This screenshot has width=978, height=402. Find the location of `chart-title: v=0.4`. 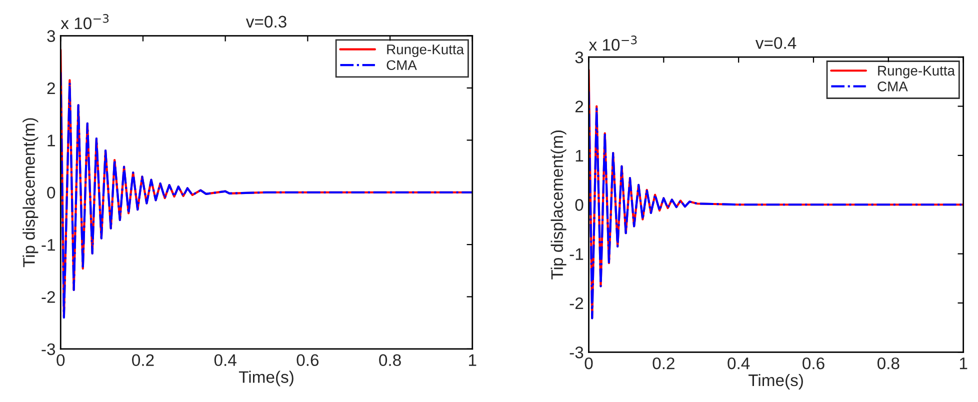

chart-title: v=0.4 is located at coordinates (775, 43).